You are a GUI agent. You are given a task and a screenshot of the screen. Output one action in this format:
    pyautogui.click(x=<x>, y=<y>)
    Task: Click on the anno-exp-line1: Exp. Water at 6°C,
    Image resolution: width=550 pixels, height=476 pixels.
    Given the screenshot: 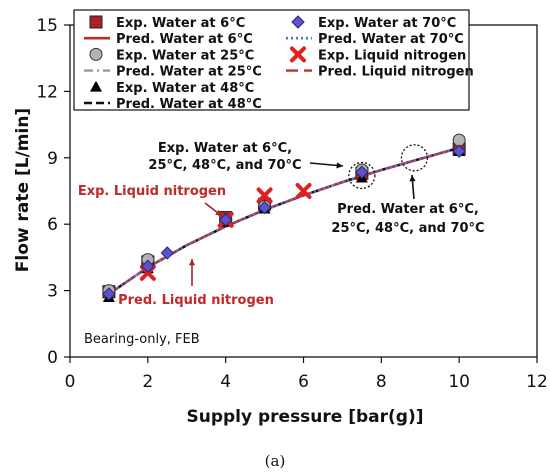 What is the action you would take?
    pyautogui.click(x=225, y=148)
    